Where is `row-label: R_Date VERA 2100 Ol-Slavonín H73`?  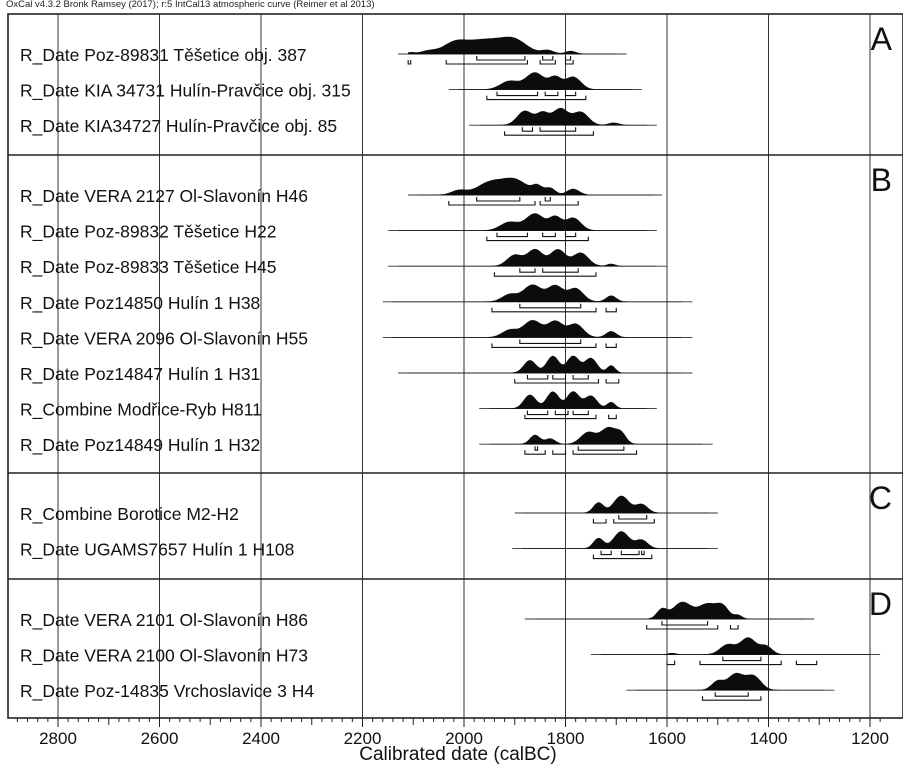
row-label: R_Date VERA 2100 Ol-Slavonín H73 is located at coordinates (164, 656).